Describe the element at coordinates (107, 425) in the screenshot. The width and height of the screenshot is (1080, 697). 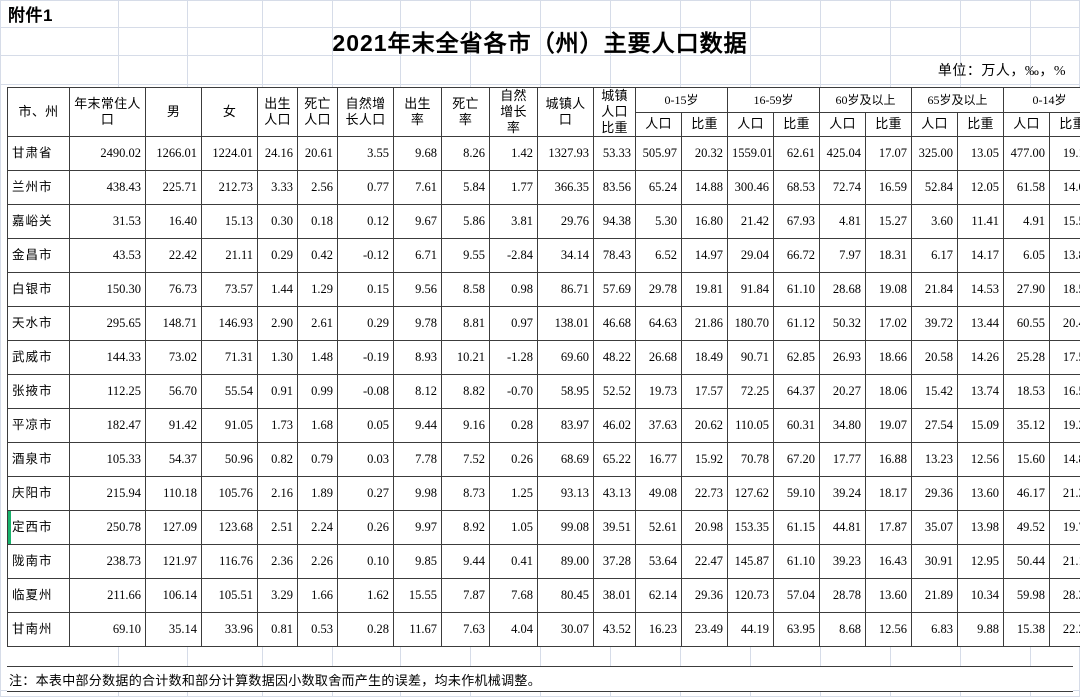
I see `cell-r9-c2: 182.47` at that location.